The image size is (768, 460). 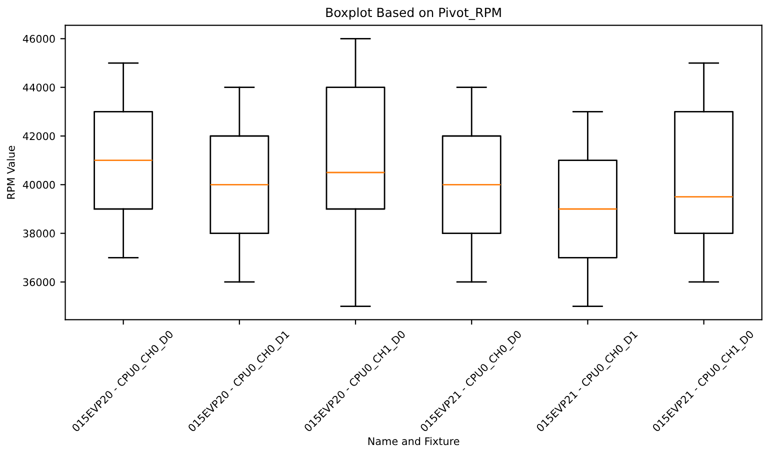 What do you see at coordinates (414, 441) in the screenshot?
I see `x-axis-title: Name and Fixture` at bounding box center [414, 441].